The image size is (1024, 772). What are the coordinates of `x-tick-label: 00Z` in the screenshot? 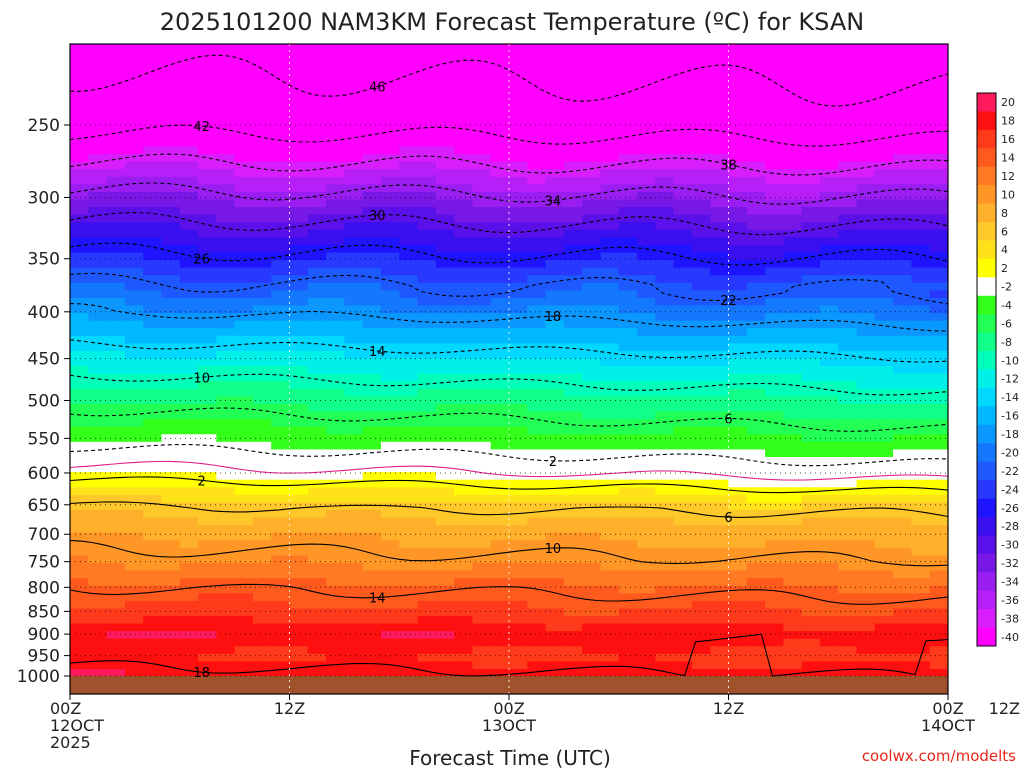 It's located at (65, 708).